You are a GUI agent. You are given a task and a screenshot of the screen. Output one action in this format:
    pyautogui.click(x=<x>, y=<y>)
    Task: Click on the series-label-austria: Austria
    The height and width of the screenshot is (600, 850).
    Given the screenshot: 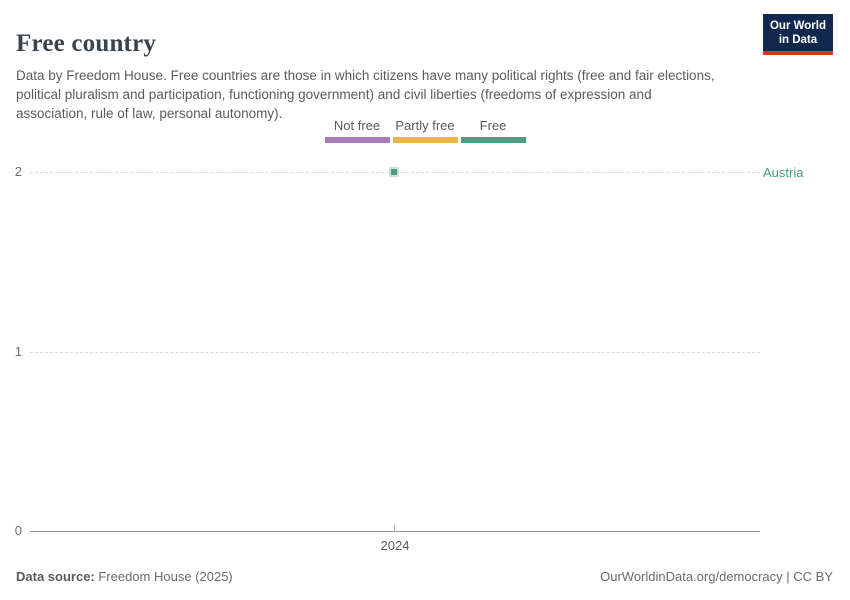 What is the action you would take?
    pyautogui.click(x=783, y=172)
    